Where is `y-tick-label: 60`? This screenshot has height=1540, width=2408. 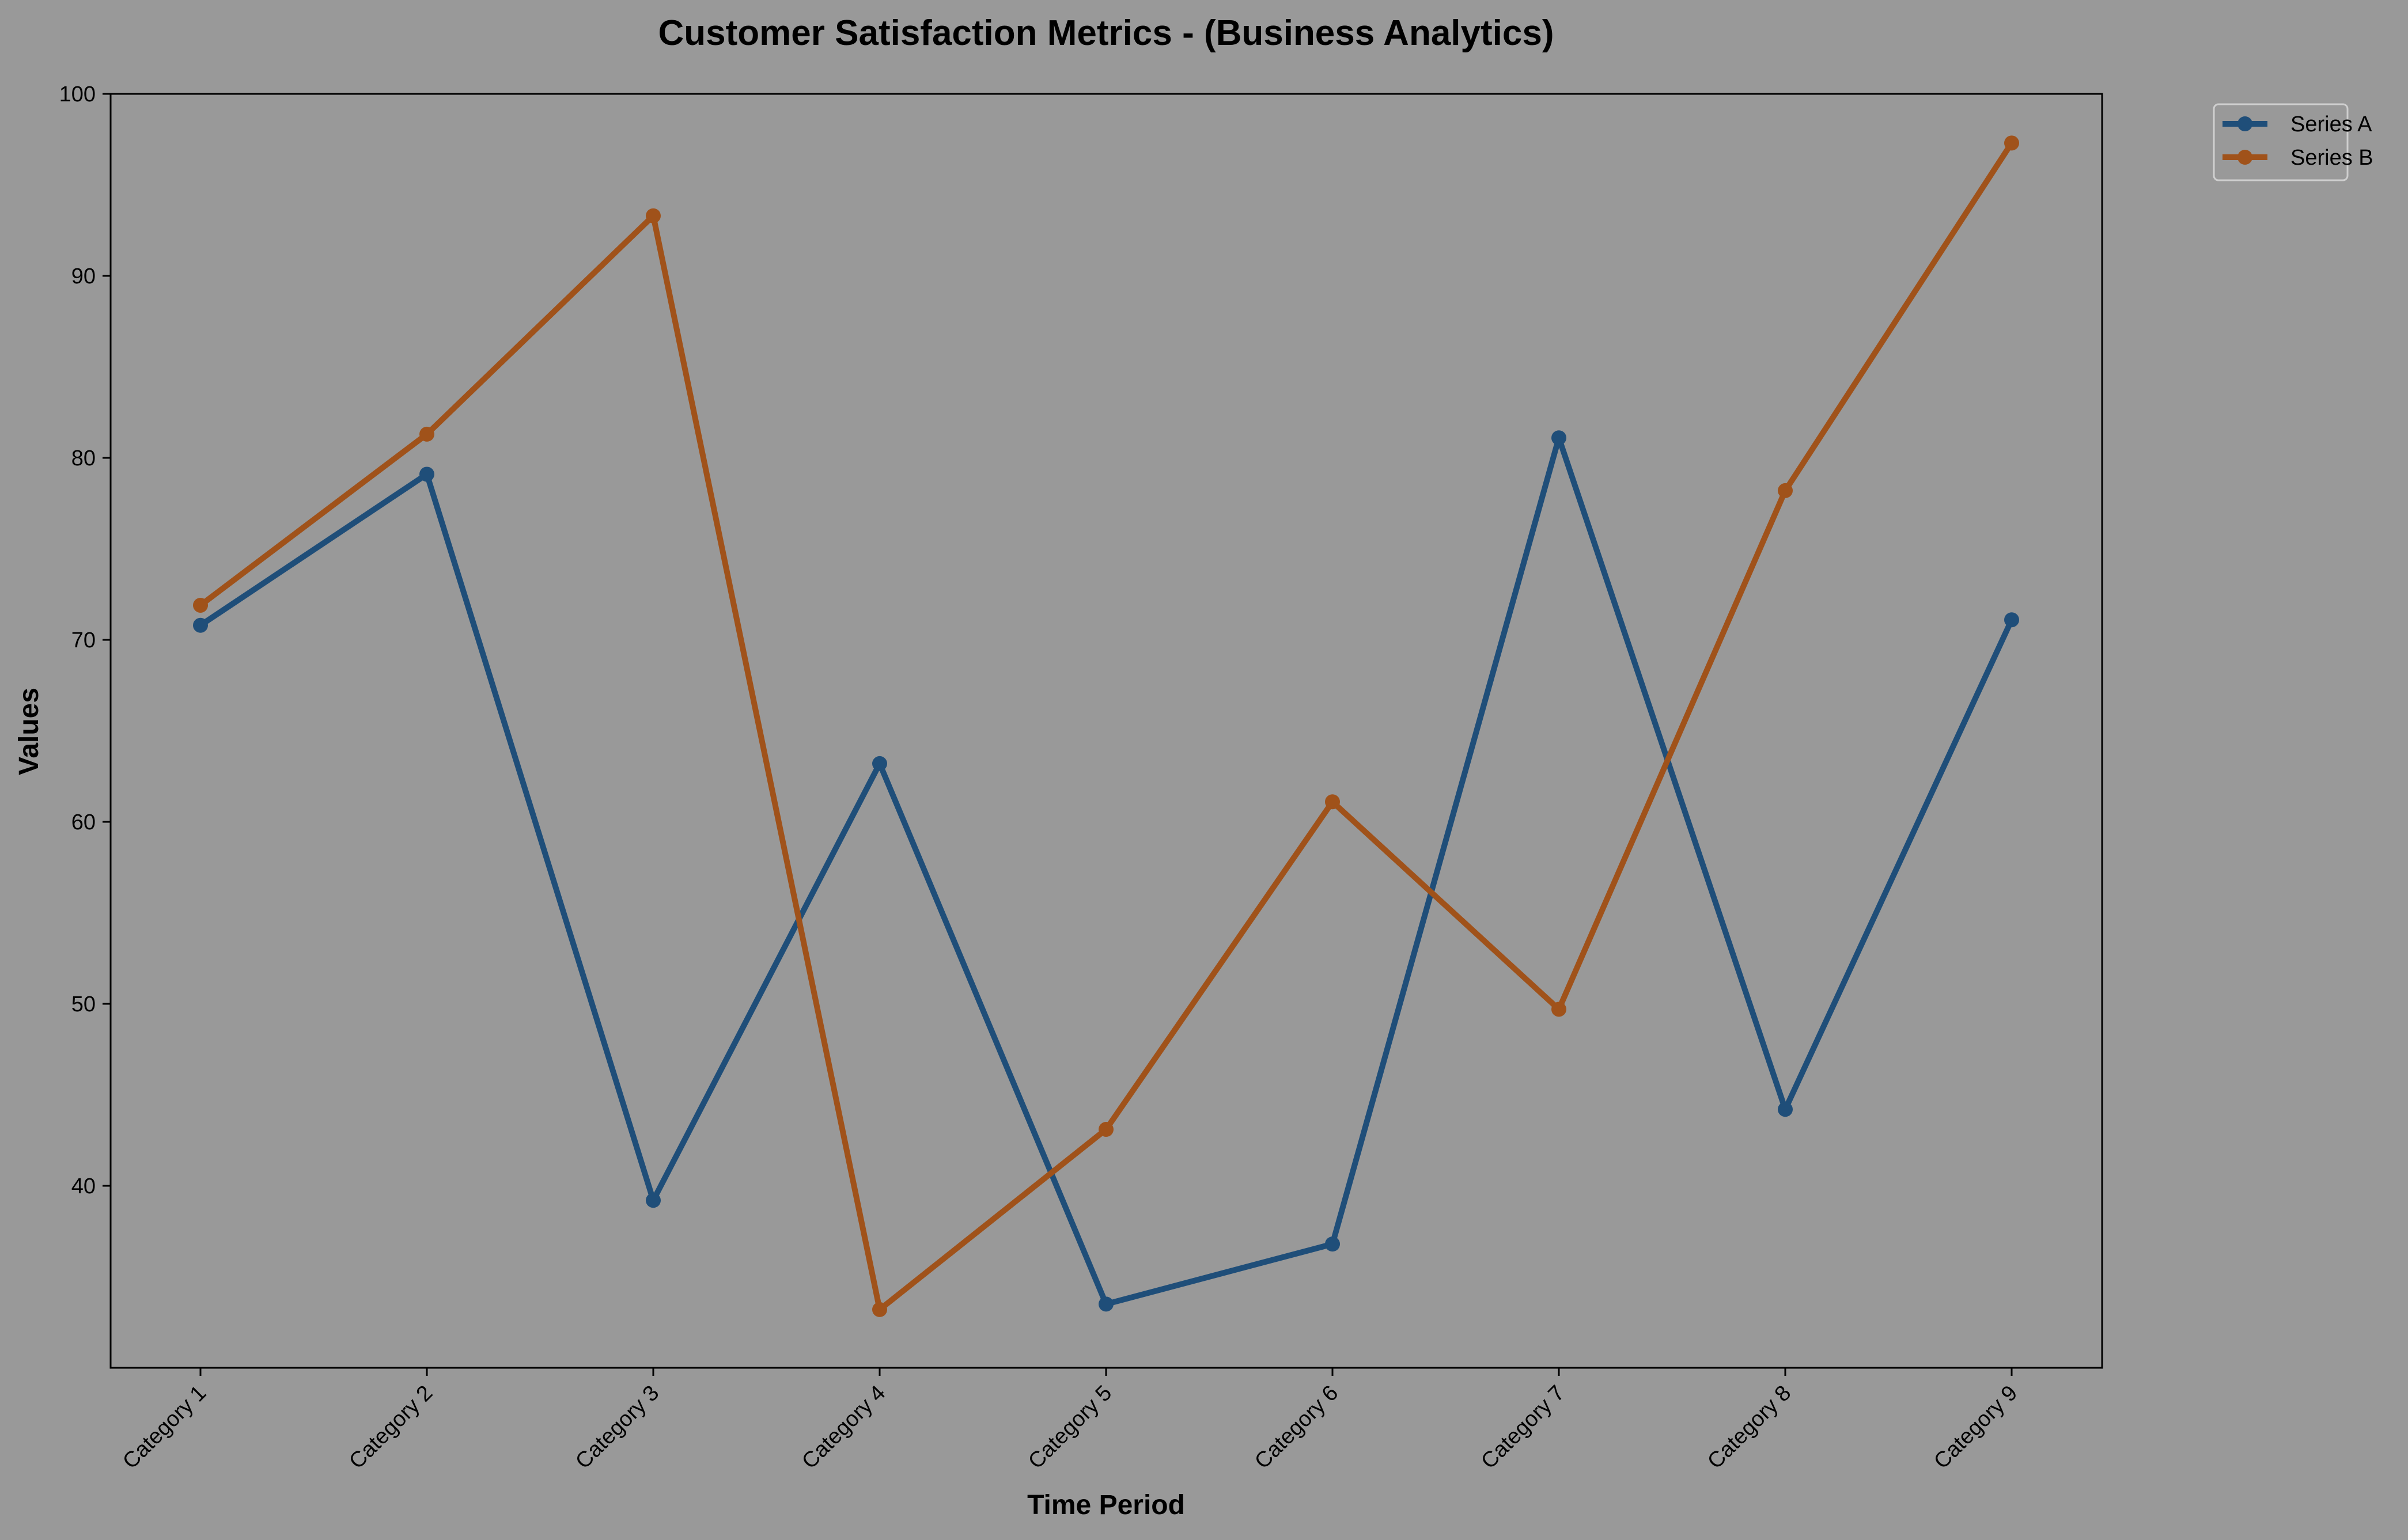 y-tick-label: 60 is located at coordinates (83, 823).